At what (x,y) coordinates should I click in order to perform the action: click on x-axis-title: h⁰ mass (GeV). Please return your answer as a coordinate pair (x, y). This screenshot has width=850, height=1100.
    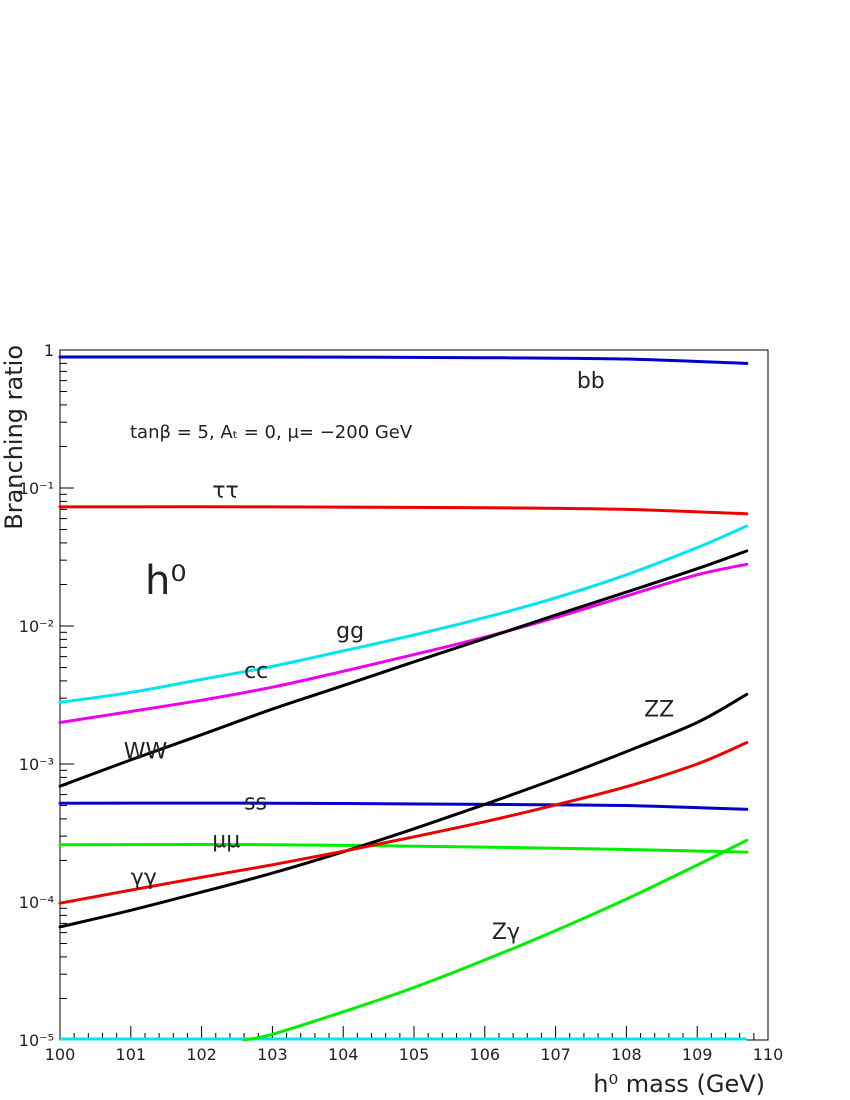
    Looking at the image, I should click on (679, 1084).